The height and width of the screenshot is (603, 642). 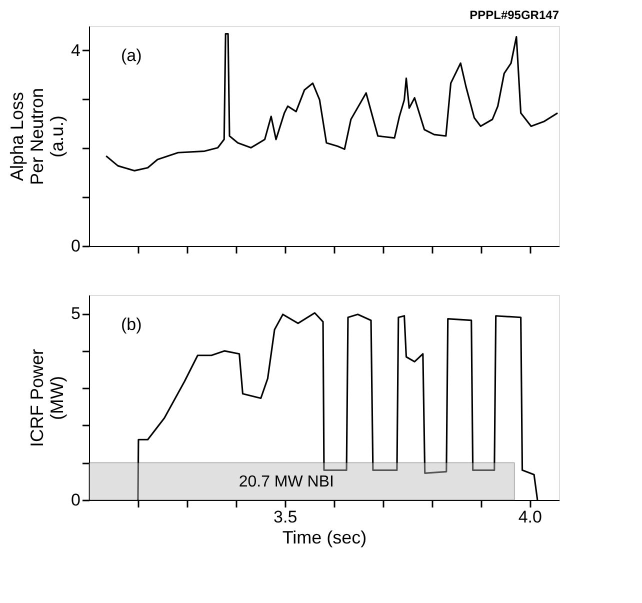 What do you see at coordinates (286, 517) in the screenshot?
I see `x-tick-label: 3.5` at bounding box center [286, 517].